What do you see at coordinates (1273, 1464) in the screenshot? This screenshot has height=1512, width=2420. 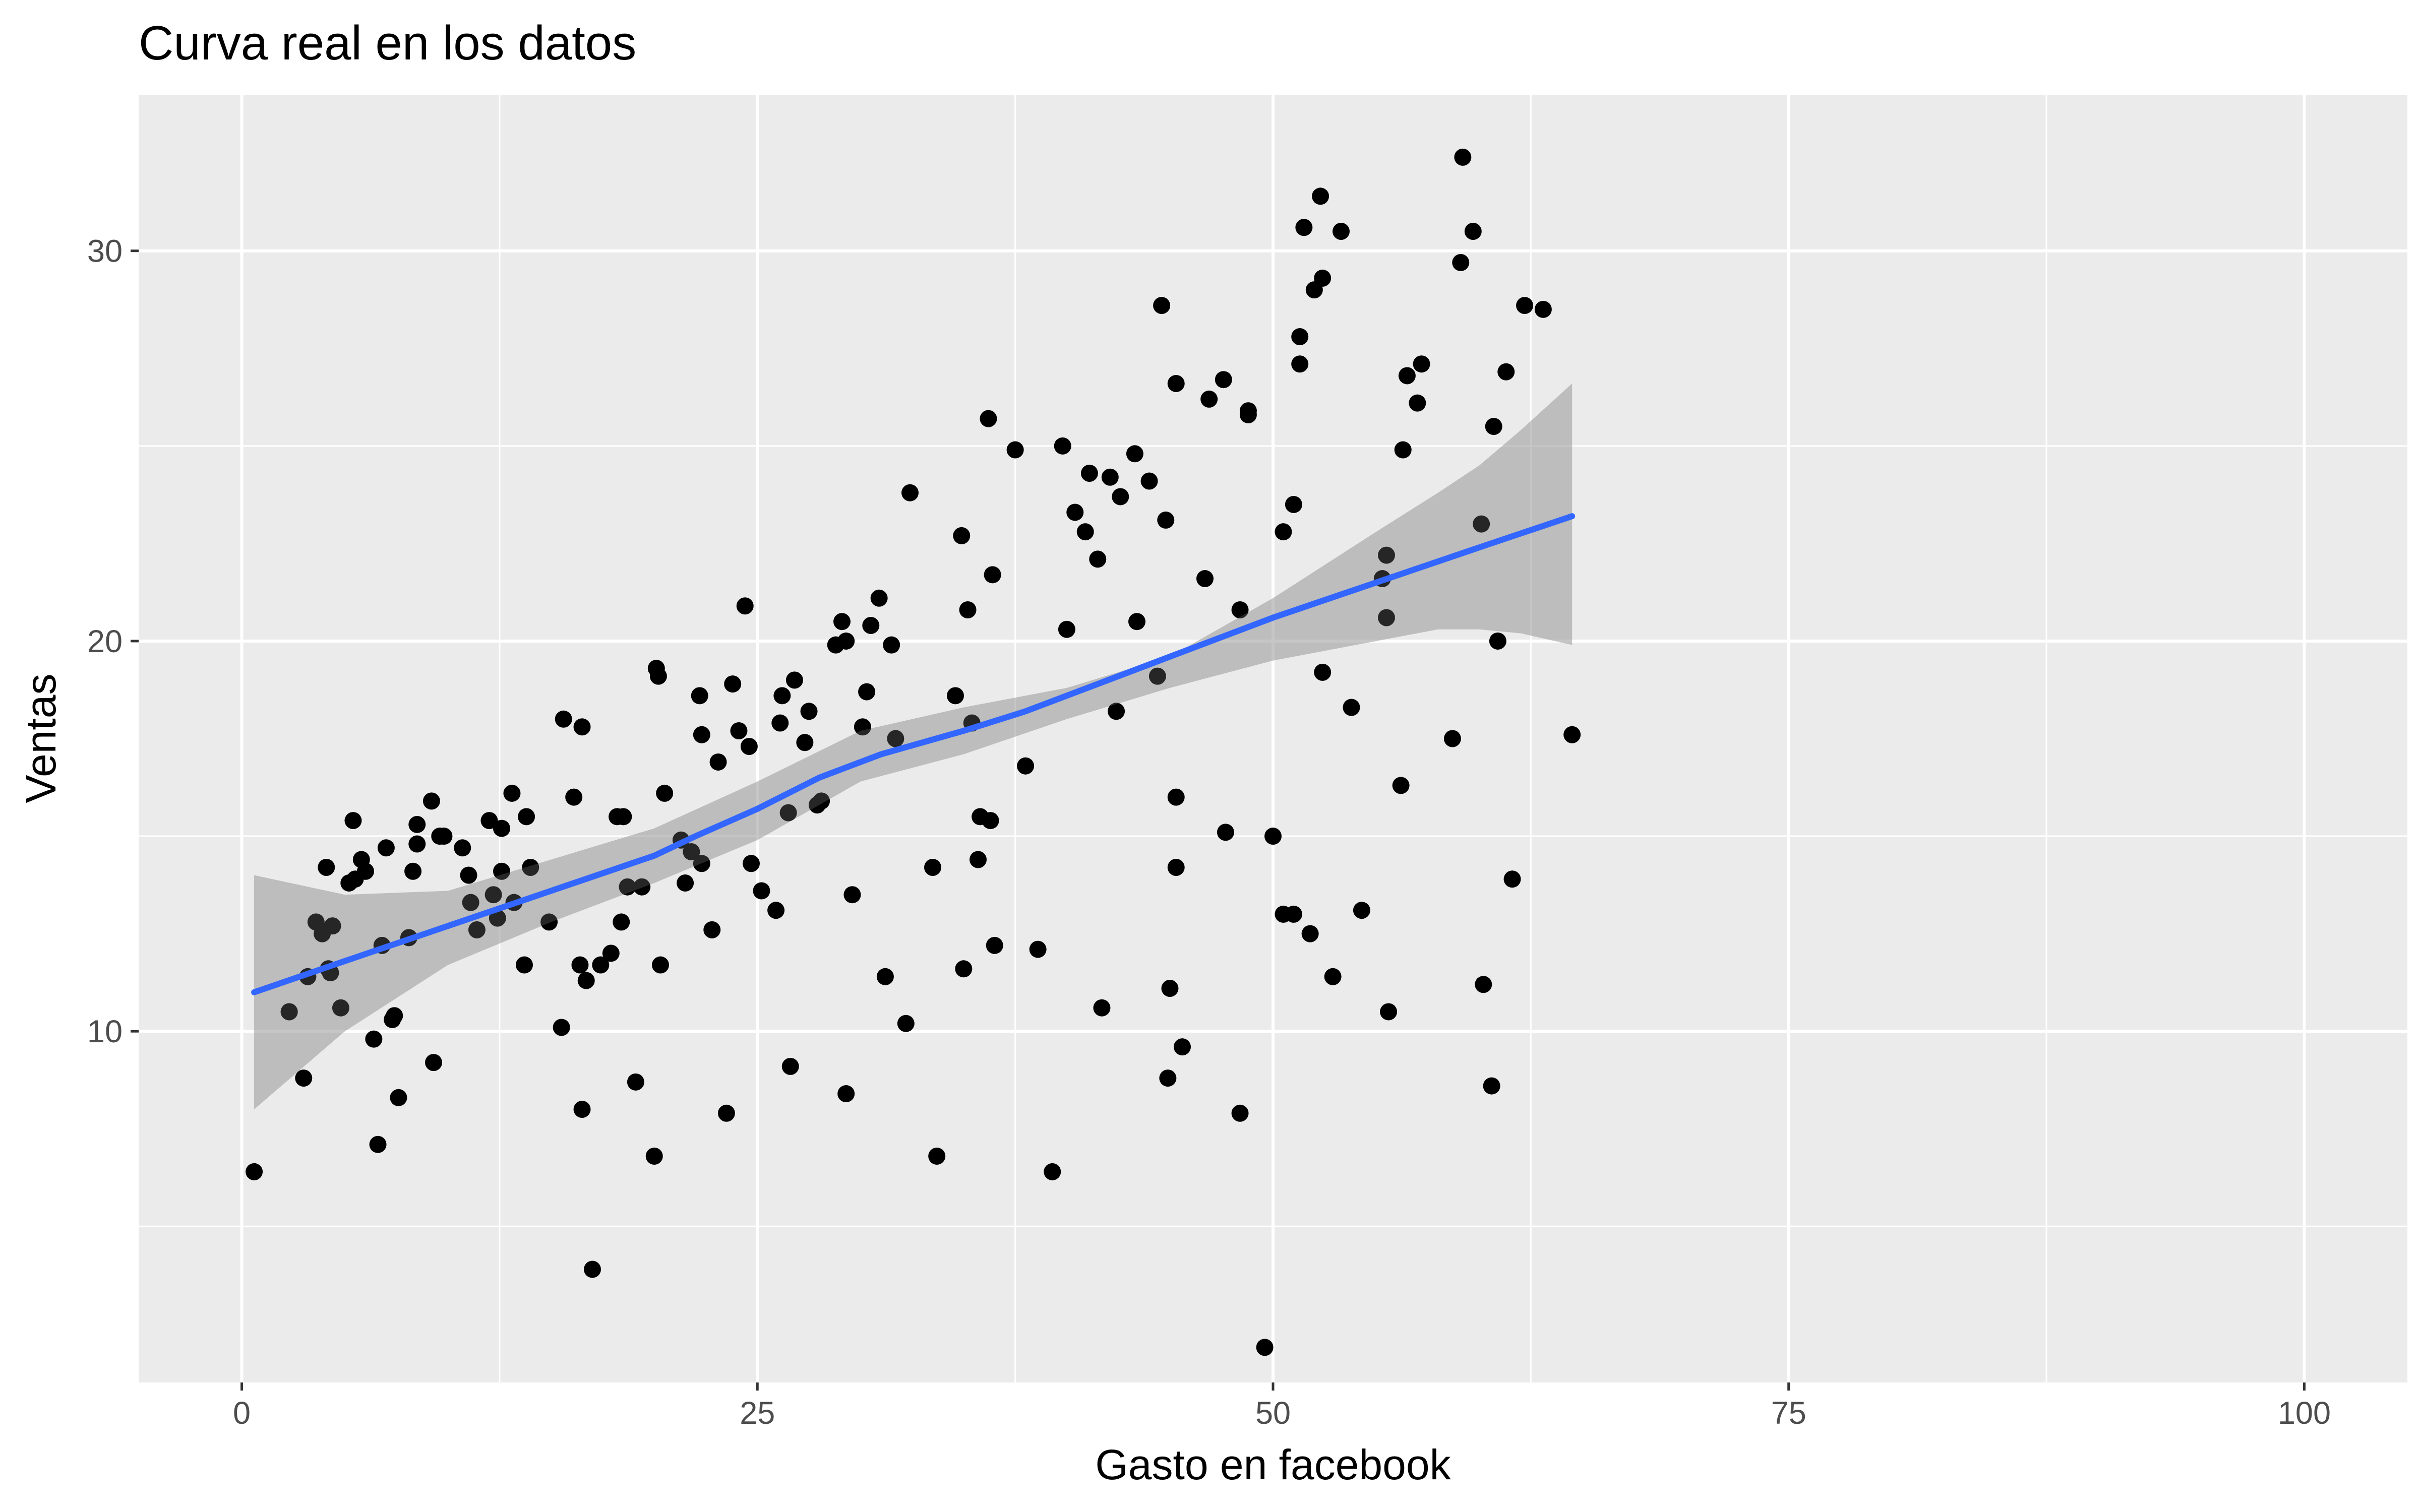 I see `x-axis-title: Gasto en facebook` at bounding box center [1273, 1464].